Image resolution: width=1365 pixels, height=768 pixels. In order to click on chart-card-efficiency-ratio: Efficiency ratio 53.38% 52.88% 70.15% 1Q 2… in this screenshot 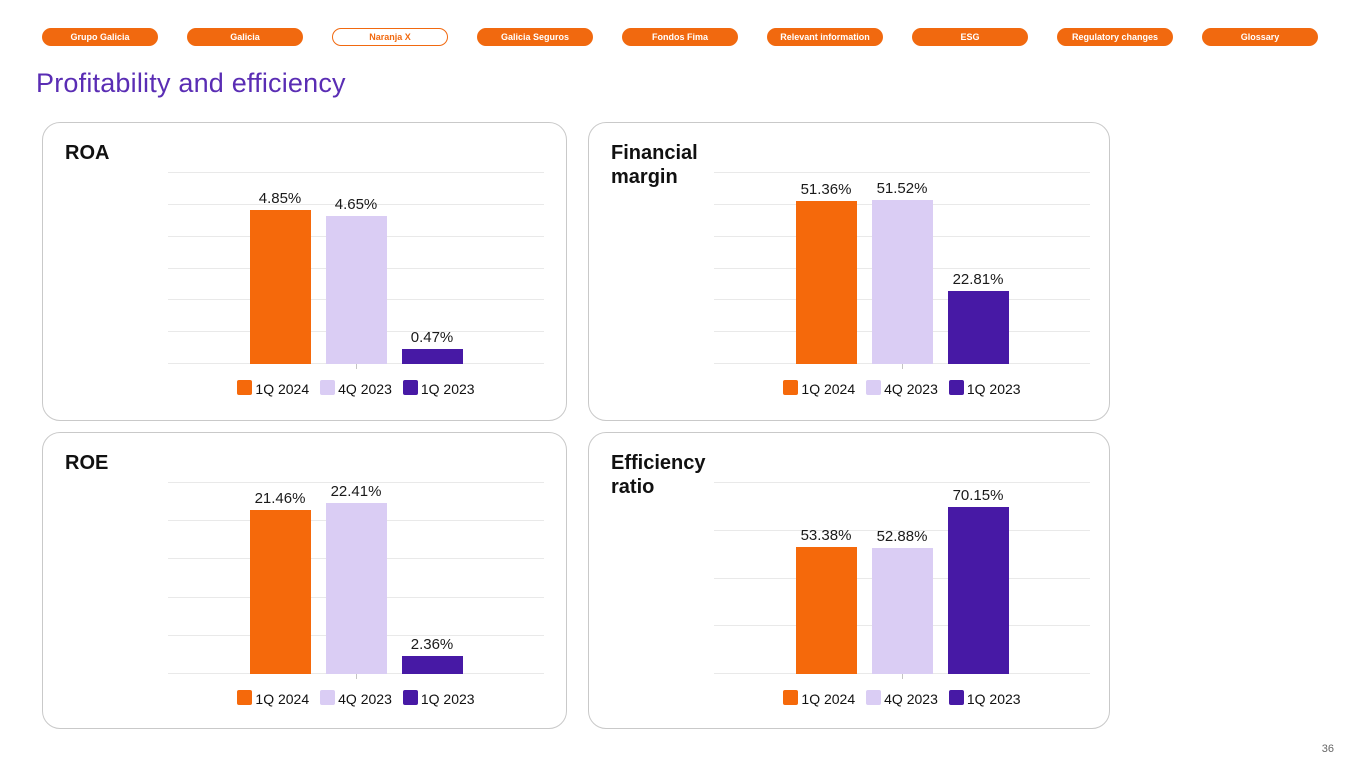, I will do `click(849, 580)`.